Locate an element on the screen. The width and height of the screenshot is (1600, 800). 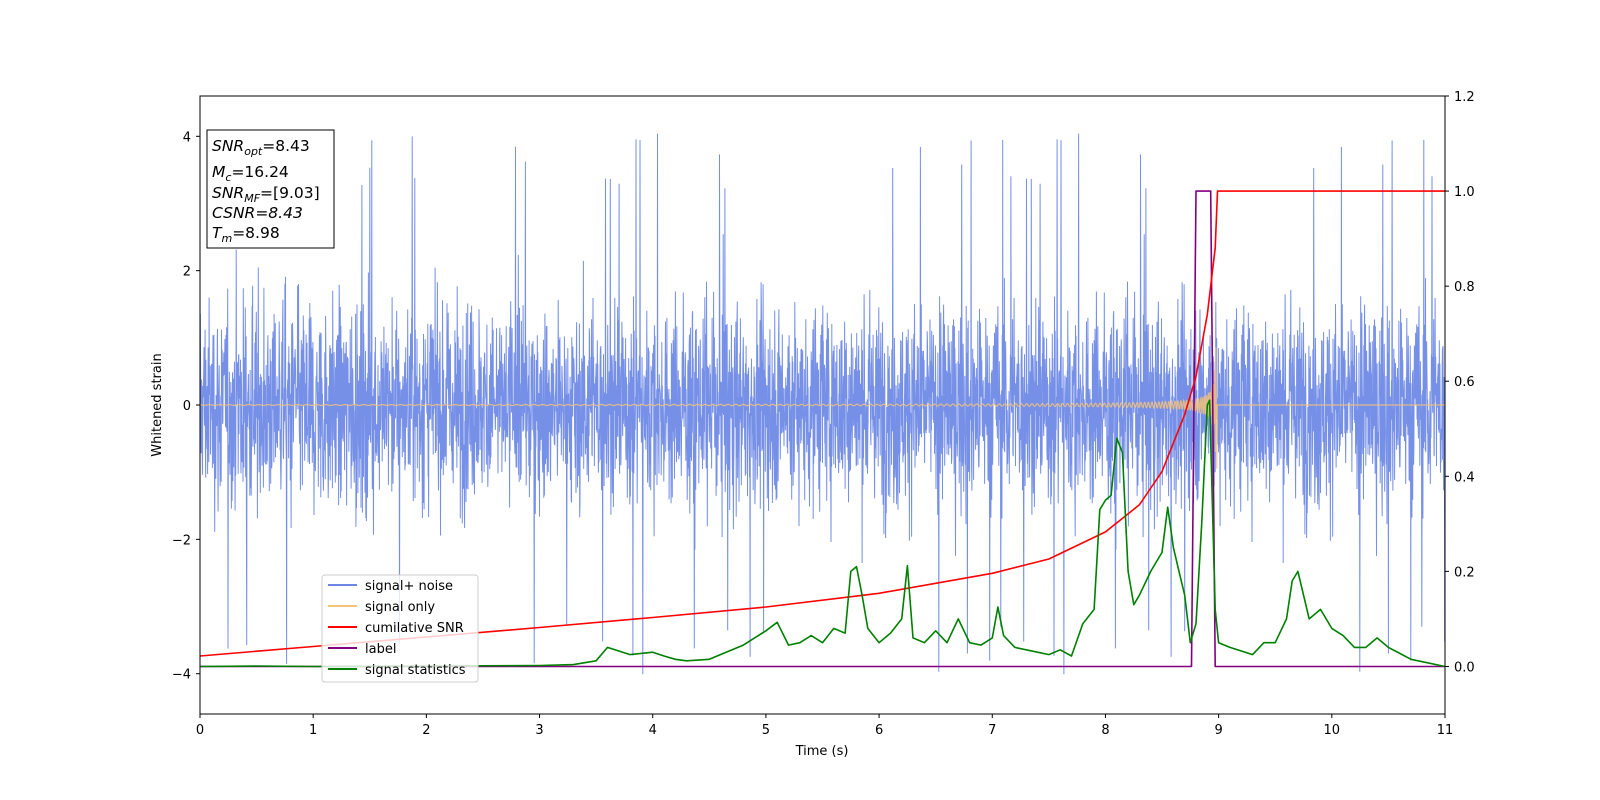
legend-item-cumulative-snr: cumilative SNR is located at coordinates (396, 628).